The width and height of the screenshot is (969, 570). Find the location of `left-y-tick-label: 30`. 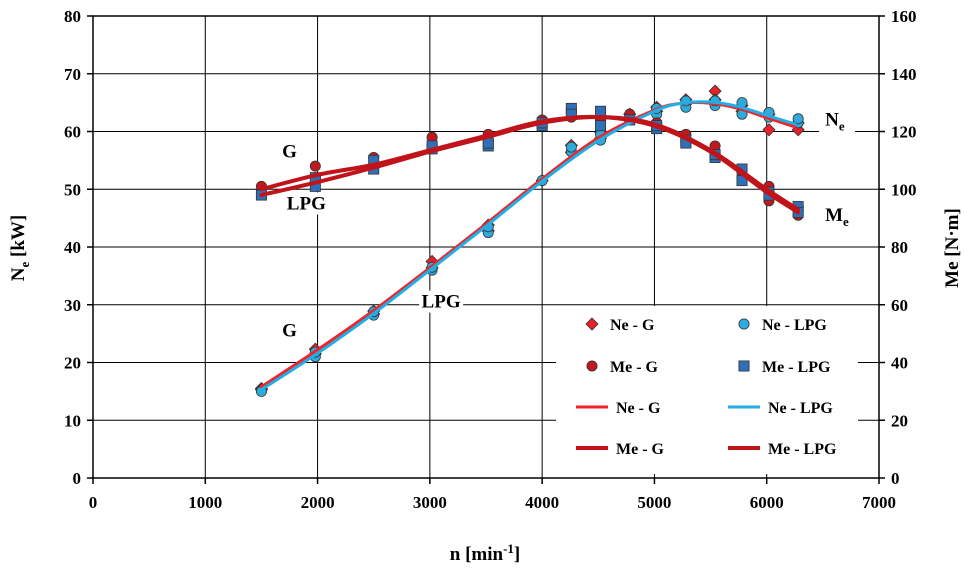

left-y-tick-label: 30 is located at coordinates (72, 305).